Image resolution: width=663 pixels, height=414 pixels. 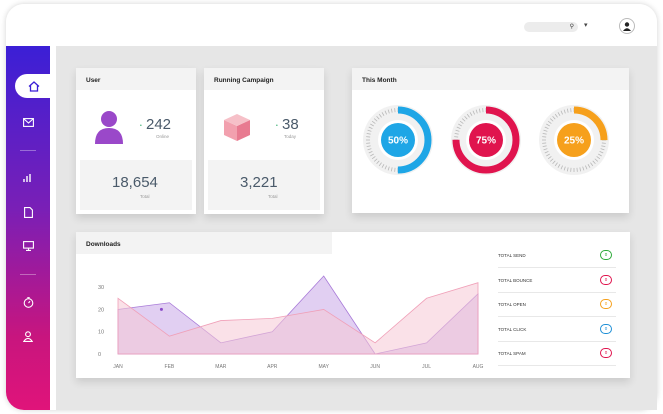 I want to click on card-title: User, so click(x=136, y=79).